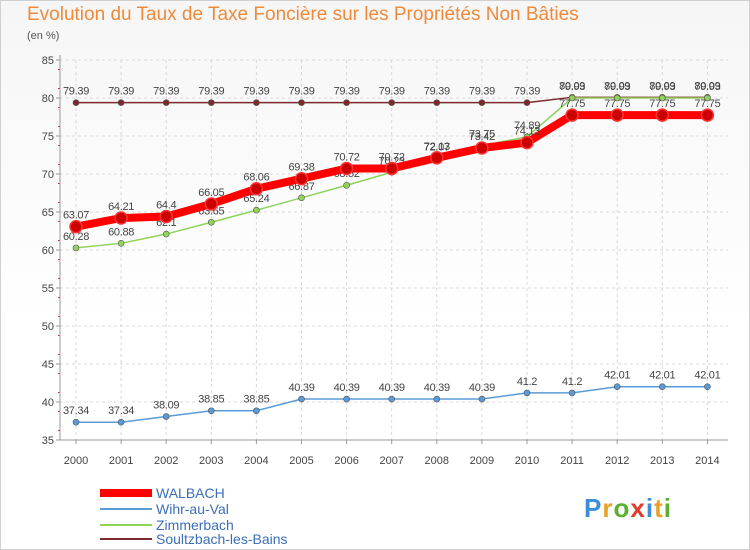  Describe the element at coordinates (527, 461) in the screenshot. I see `x-tick-label: 2010` at that location.